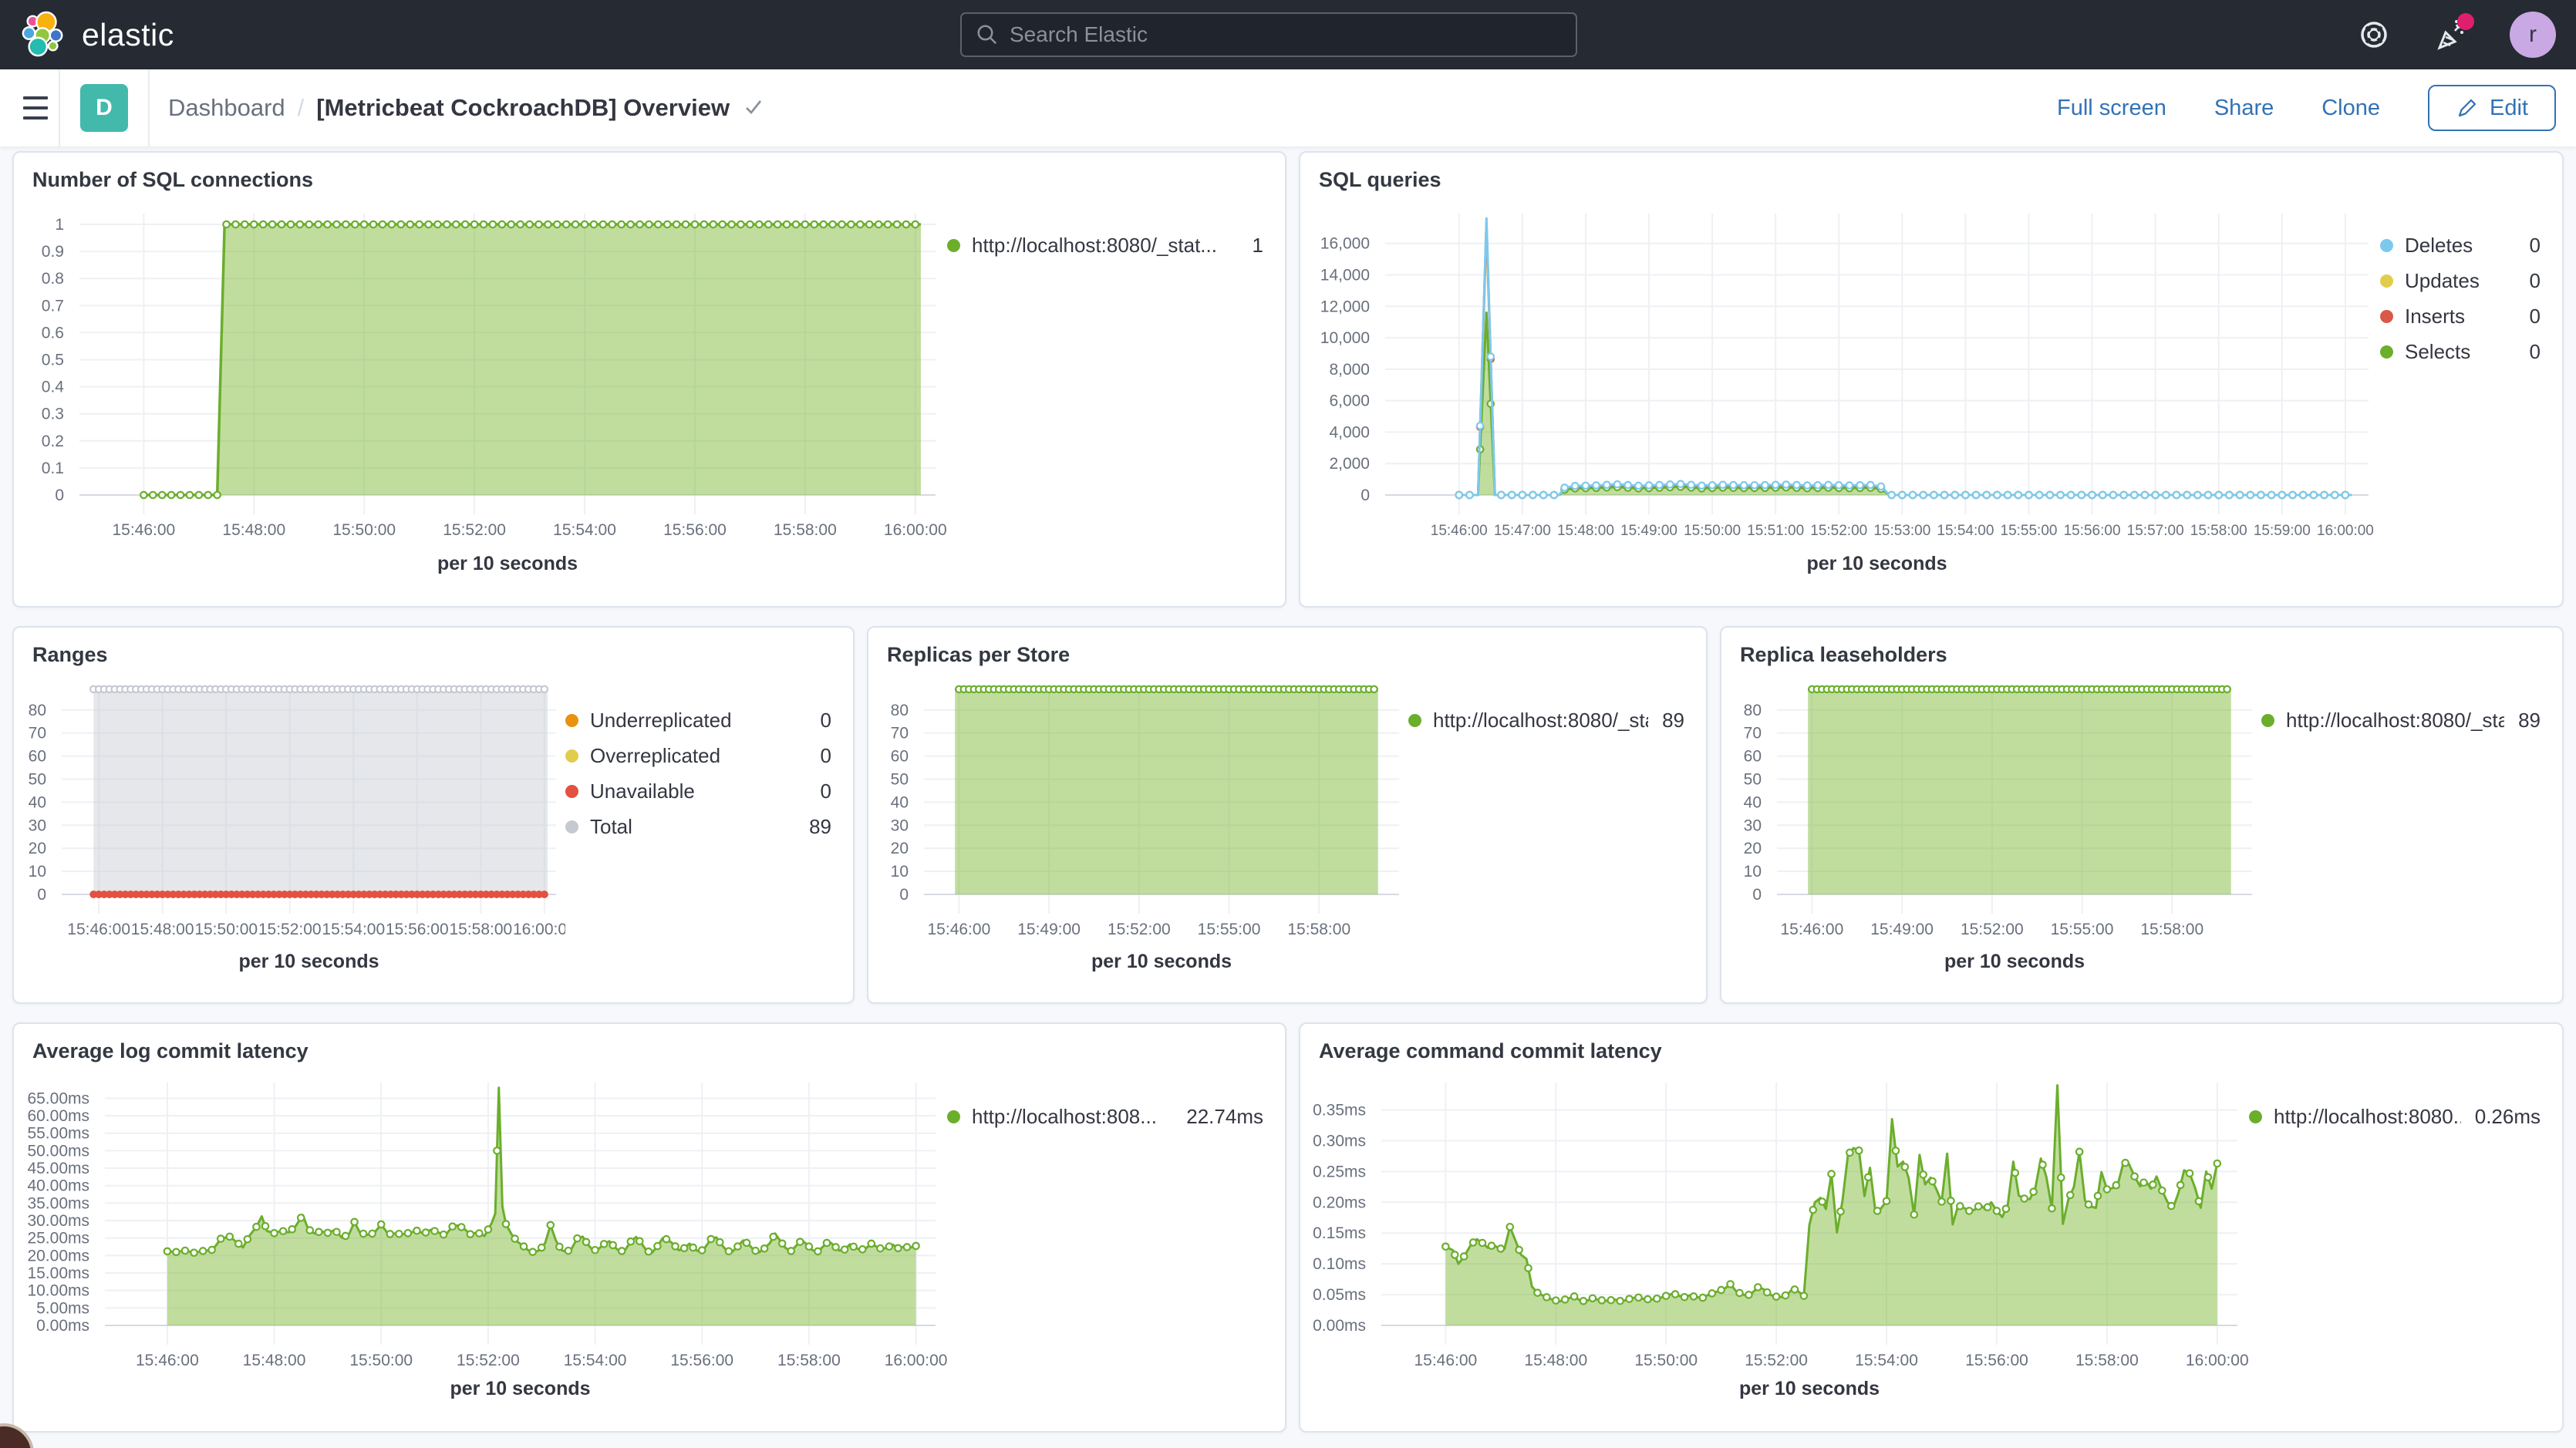 Image resolution: width=2576 pixels, height=1448 pixels. Describe the element at coordinates (53, 414) in the screenshot. I see `y-tick-label: 0.3` at that location.